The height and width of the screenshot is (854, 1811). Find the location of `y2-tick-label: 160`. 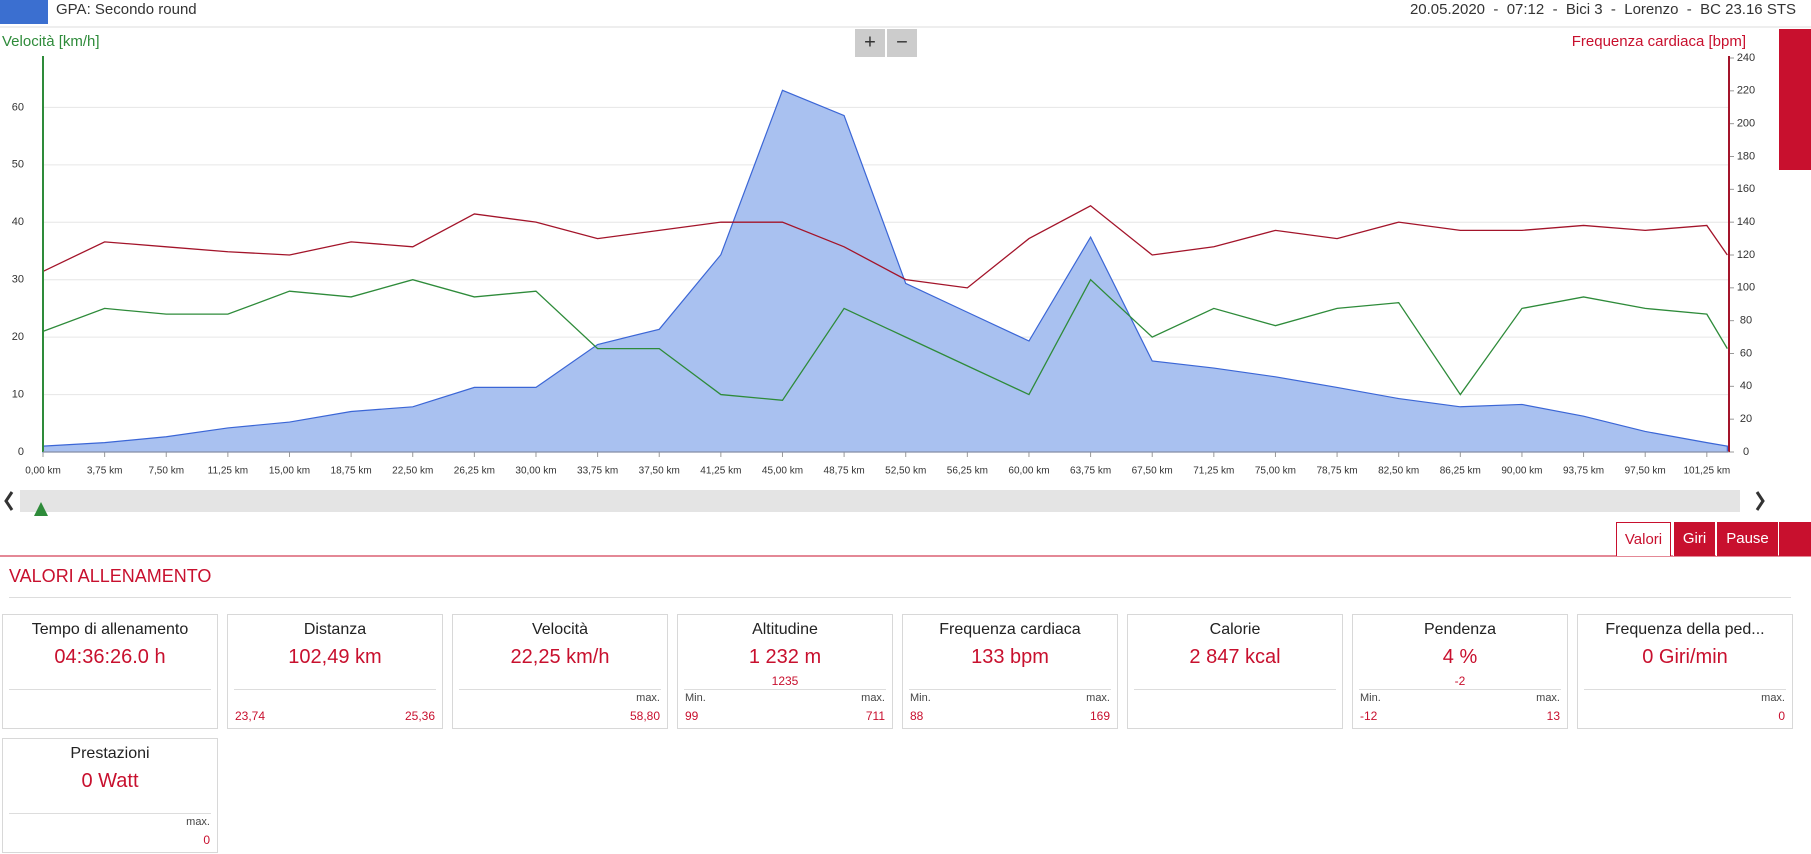

y2-tick-label: 160 is located at coordinates (1746, 189).